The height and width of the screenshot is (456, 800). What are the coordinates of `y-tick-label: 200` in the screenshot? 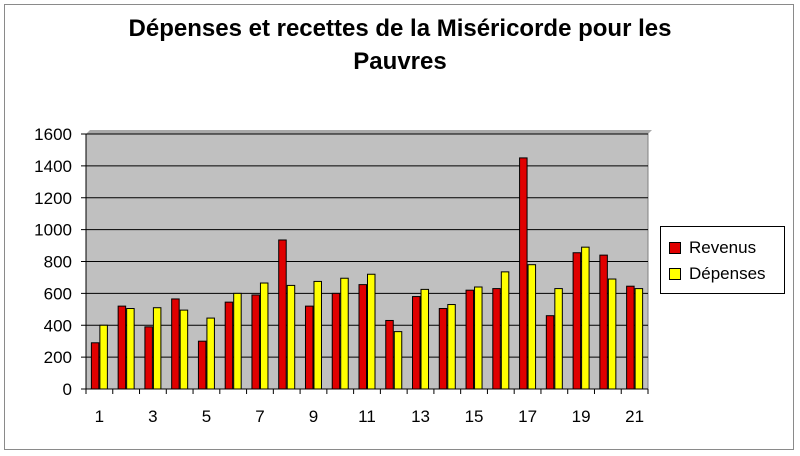 It's located at (58, 357).